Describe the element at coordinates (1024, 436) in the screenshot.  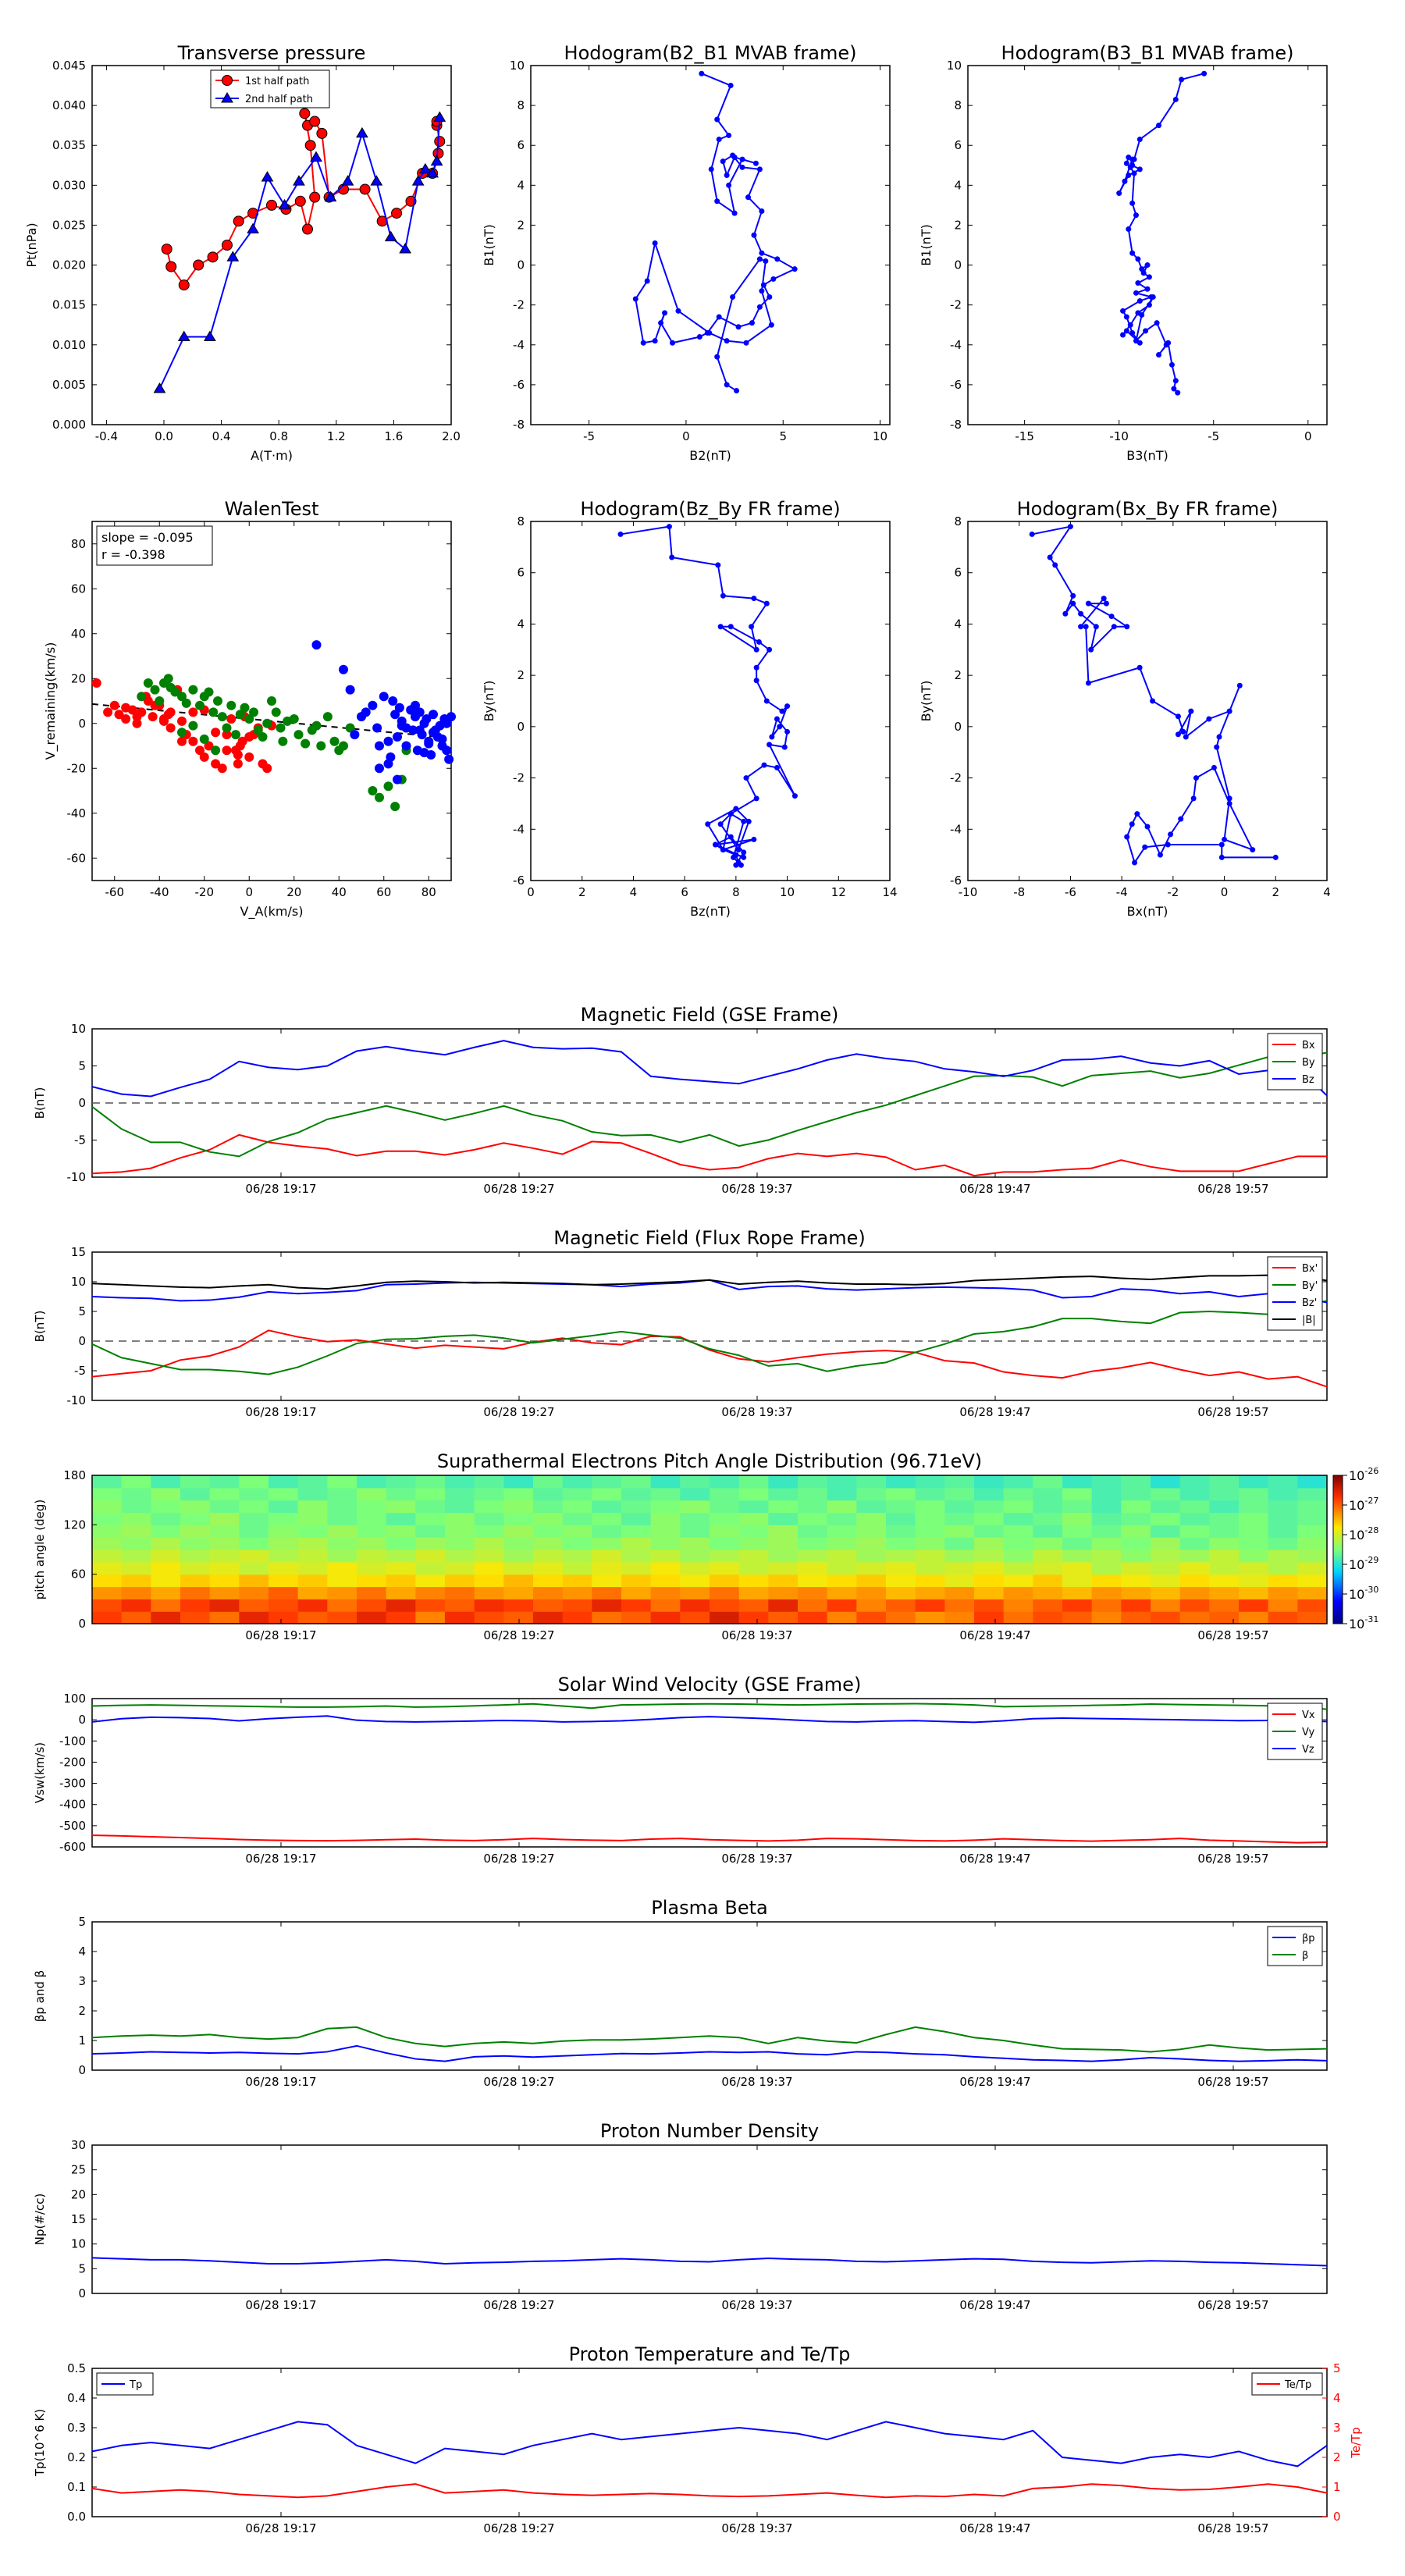
I see `x-tick-label: -15` at that location.